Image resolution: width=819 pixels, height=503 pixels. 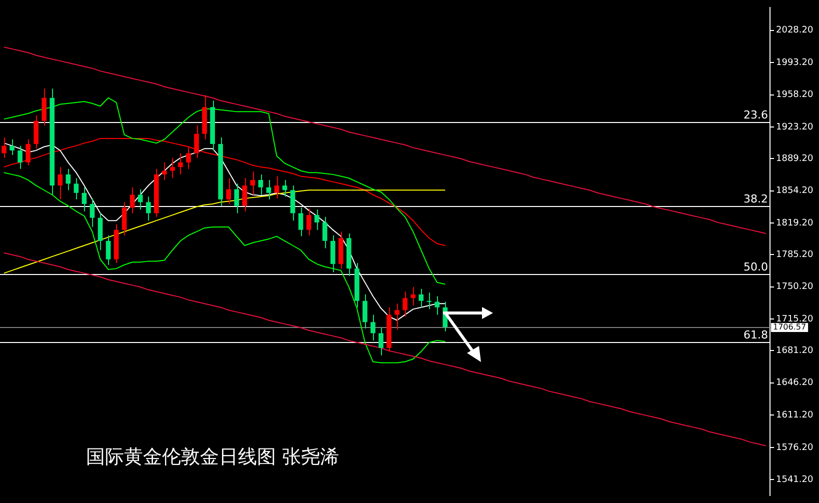 What do you see at coordinates (795, 480) in the screenshot?
I see `y-tick-label: 1541.20` at bounding box center [795, 480].